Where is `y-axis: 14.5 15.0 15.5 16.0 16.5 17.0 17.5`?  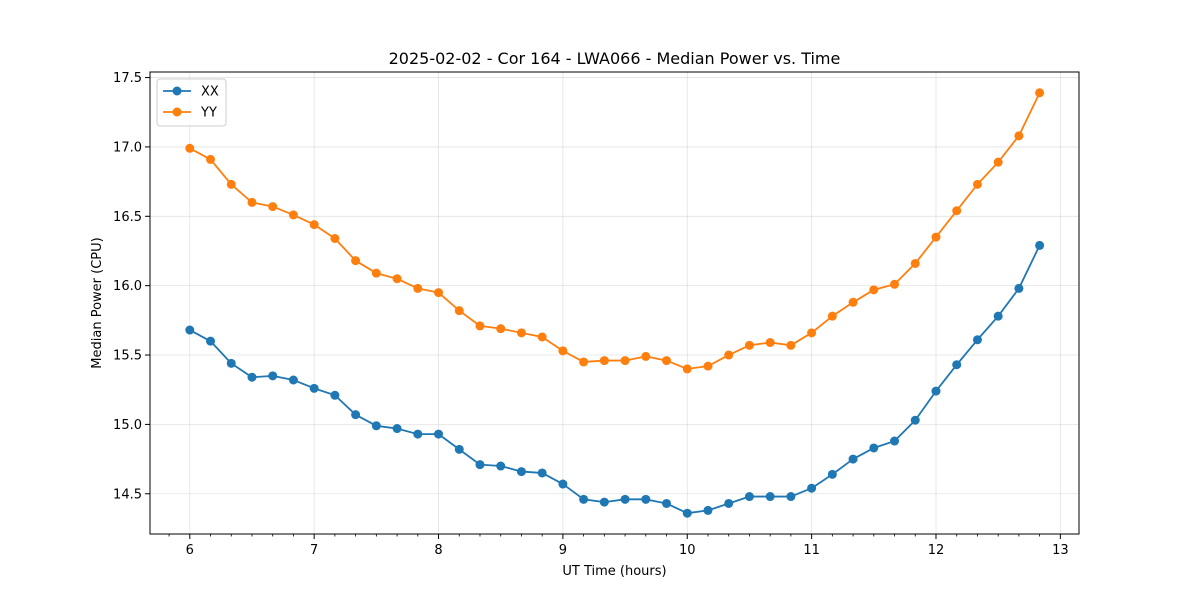
y-axis: 14.5 15.0 15.5 16.0 16.5 17.0 17.5 is located at coordinates (131, 286).